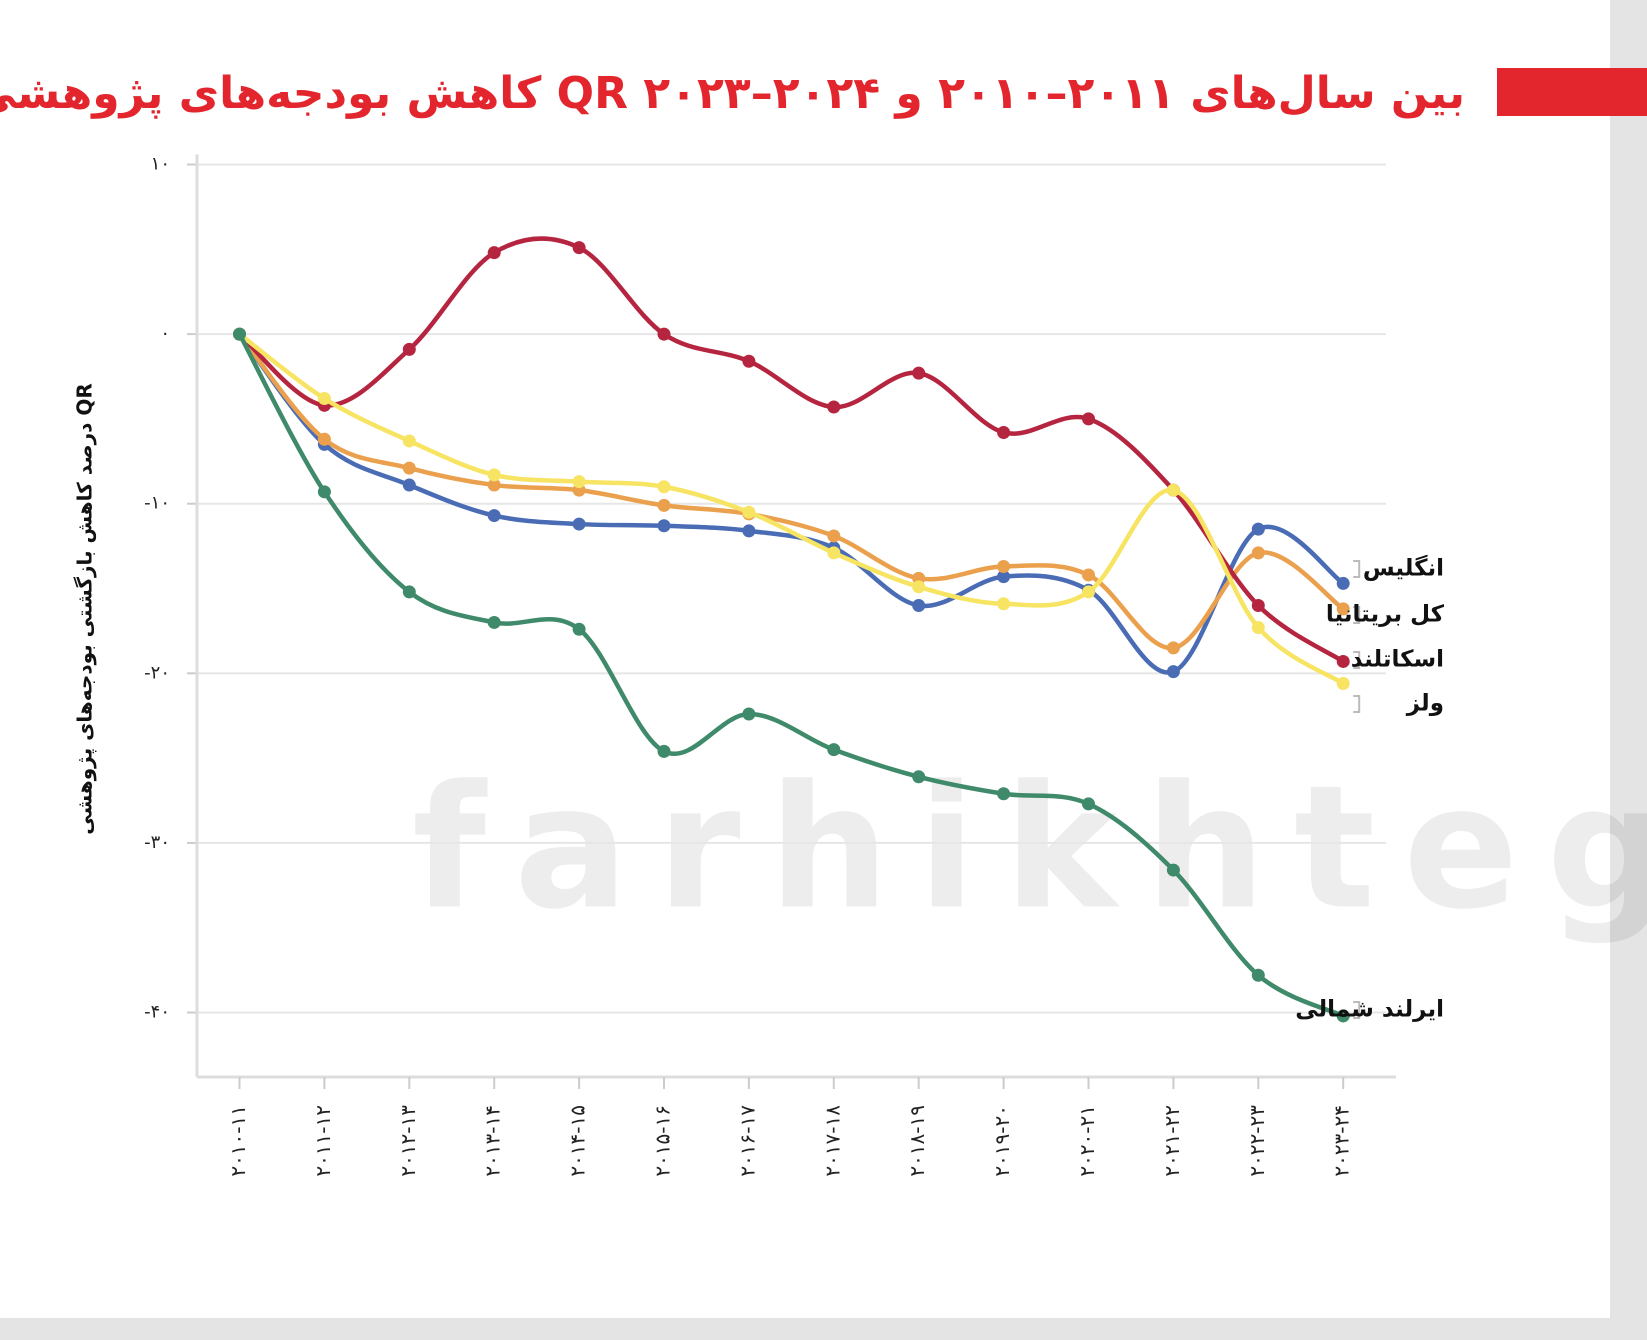 The image size is (1647, 1340). Describe the element at coordinates (157, 503) in the screenshot. I see `y-tick-label: -۱۰` at that location.